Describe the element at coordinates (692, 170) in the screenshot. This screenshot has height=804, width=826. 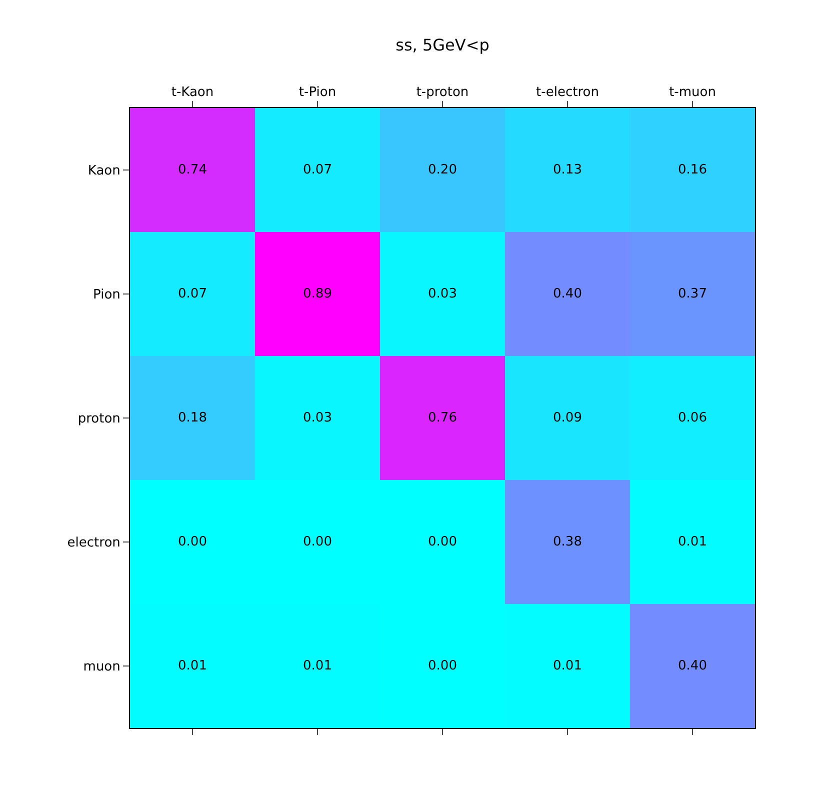
I see `data-label: 0.16` at that location.